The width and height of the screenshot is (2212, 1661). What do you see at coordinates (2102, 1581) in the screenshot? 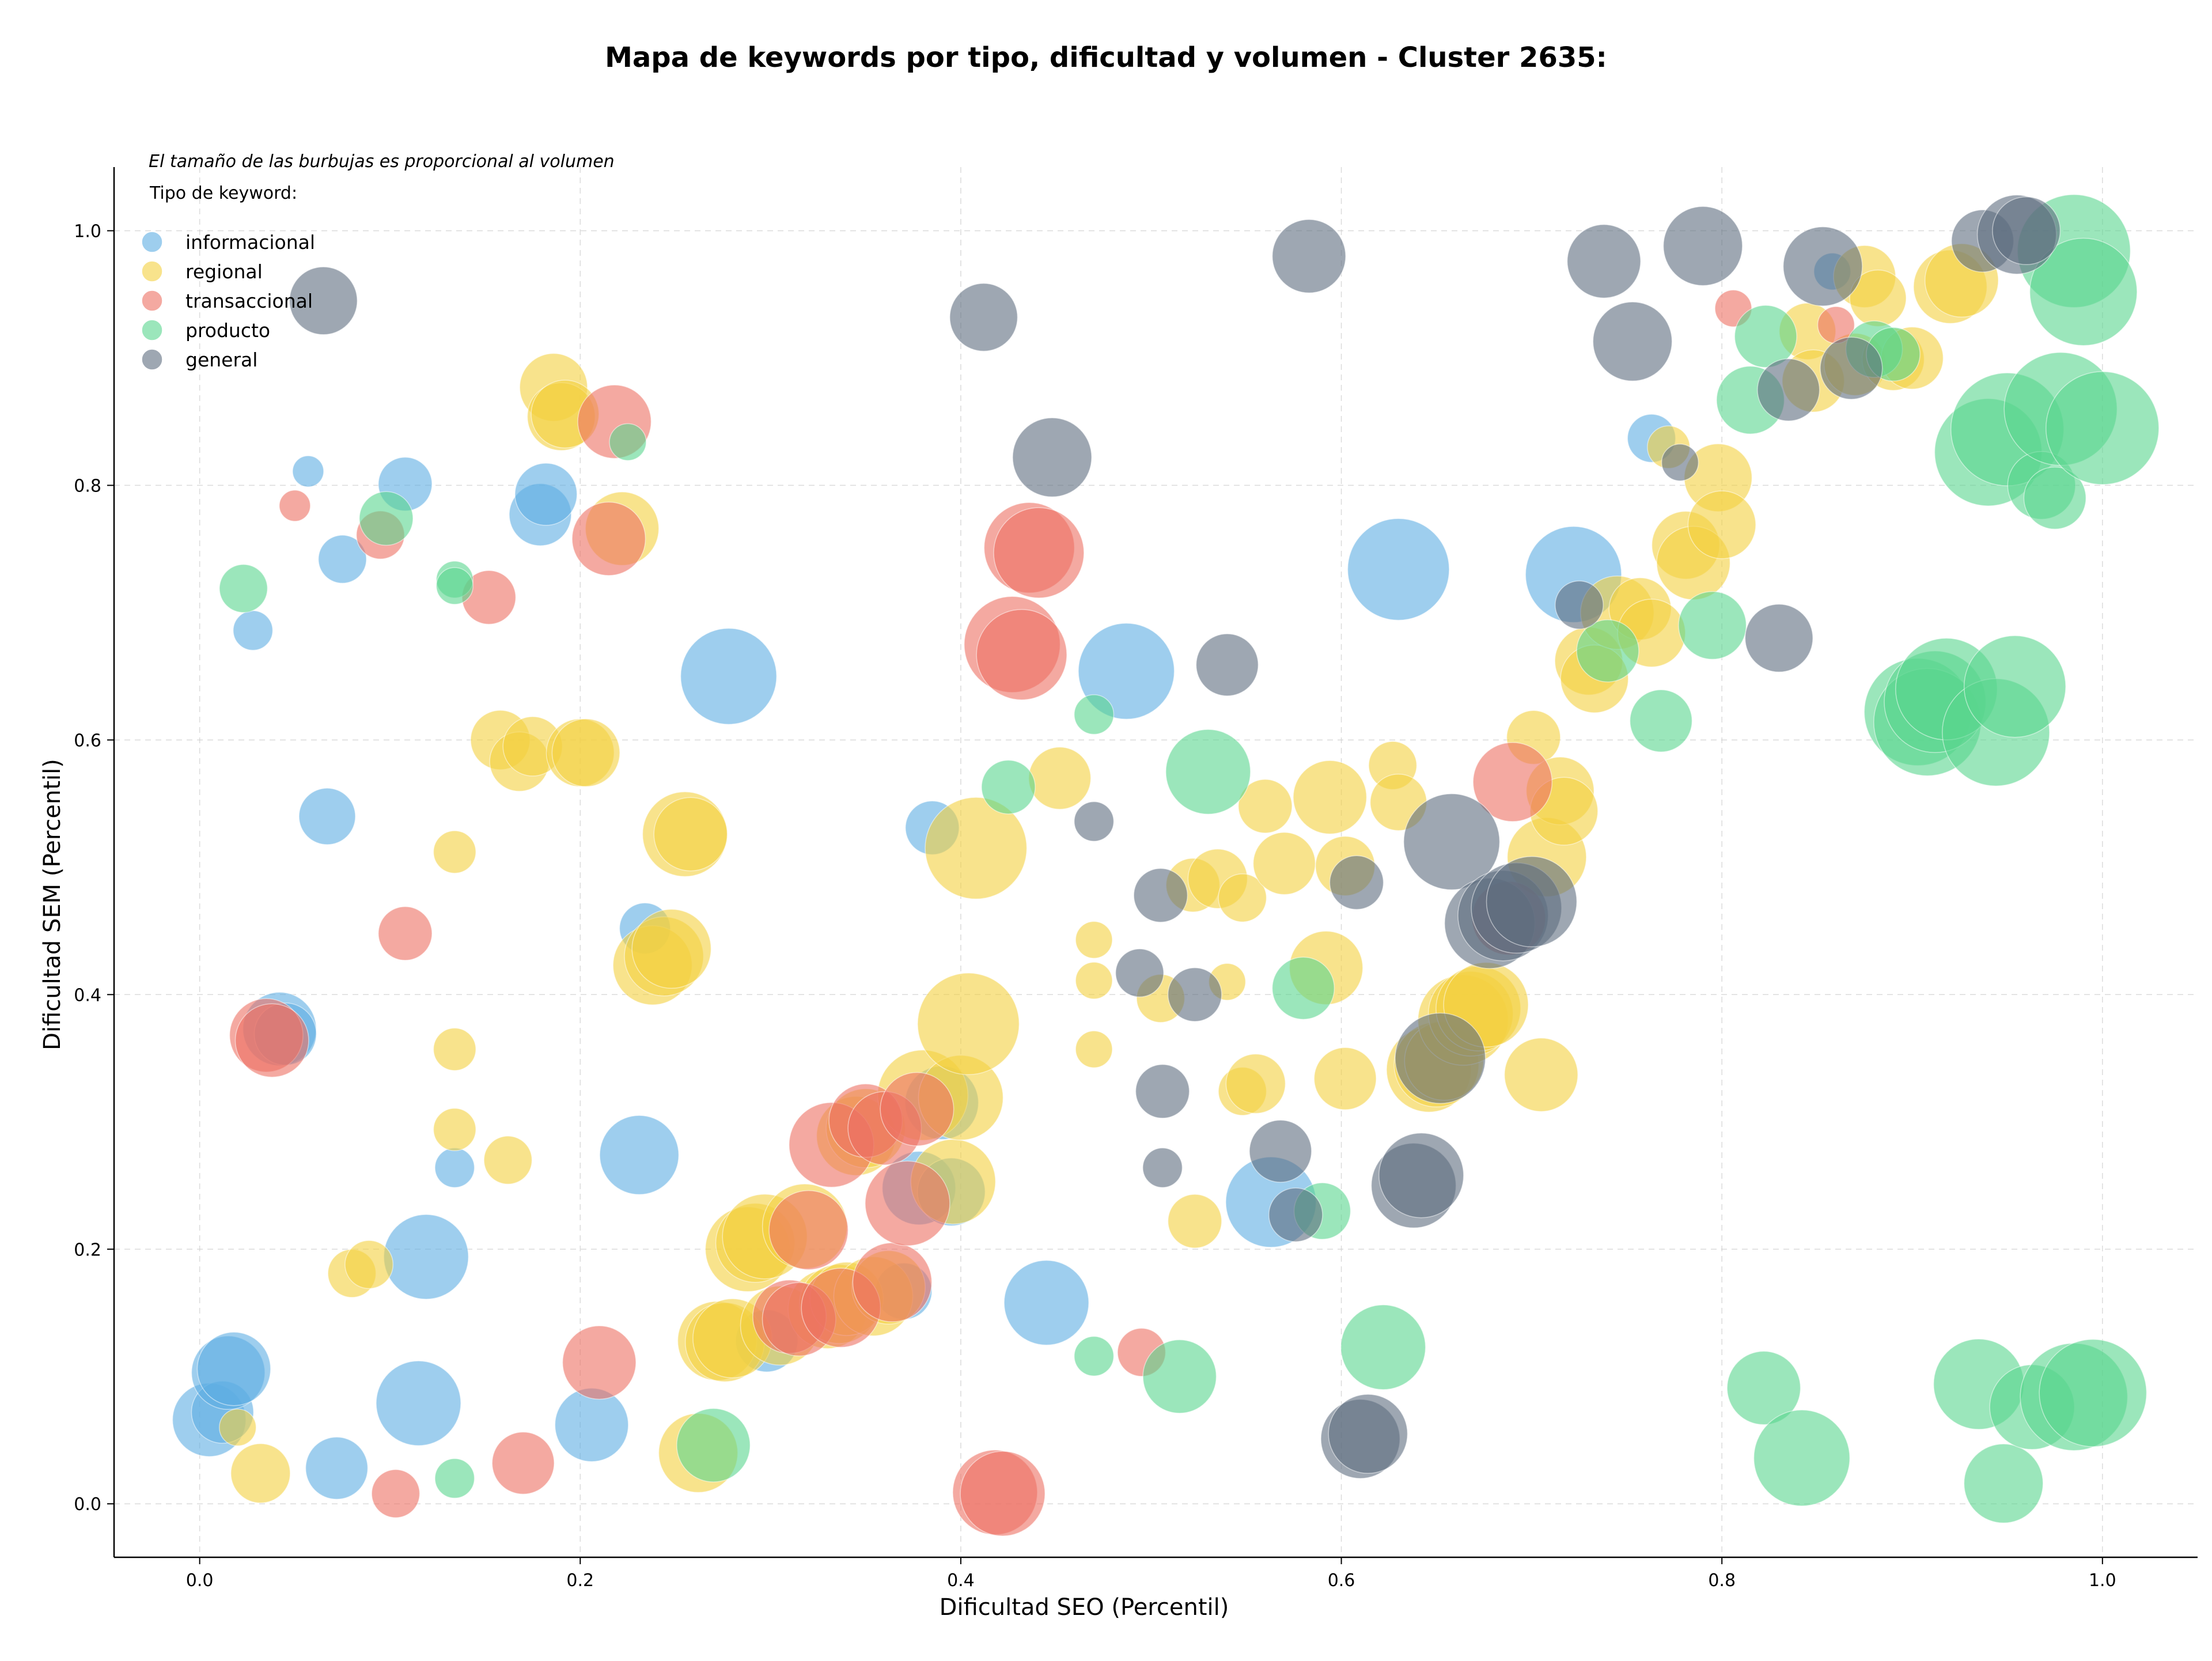
I see `x-tick-label-5: 1.0` at bounding box center [2102, 1581].